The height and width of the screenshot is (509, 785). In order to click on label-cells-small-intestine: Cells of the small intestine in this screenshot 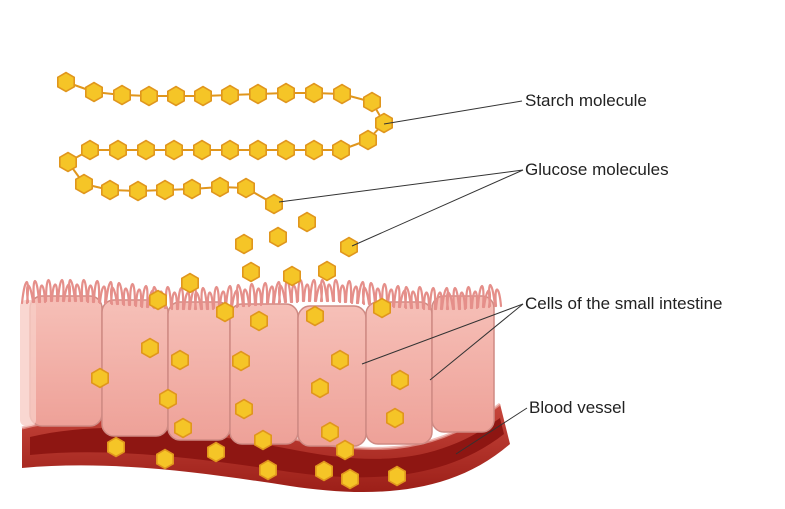, I will do `click(624, 303)`.